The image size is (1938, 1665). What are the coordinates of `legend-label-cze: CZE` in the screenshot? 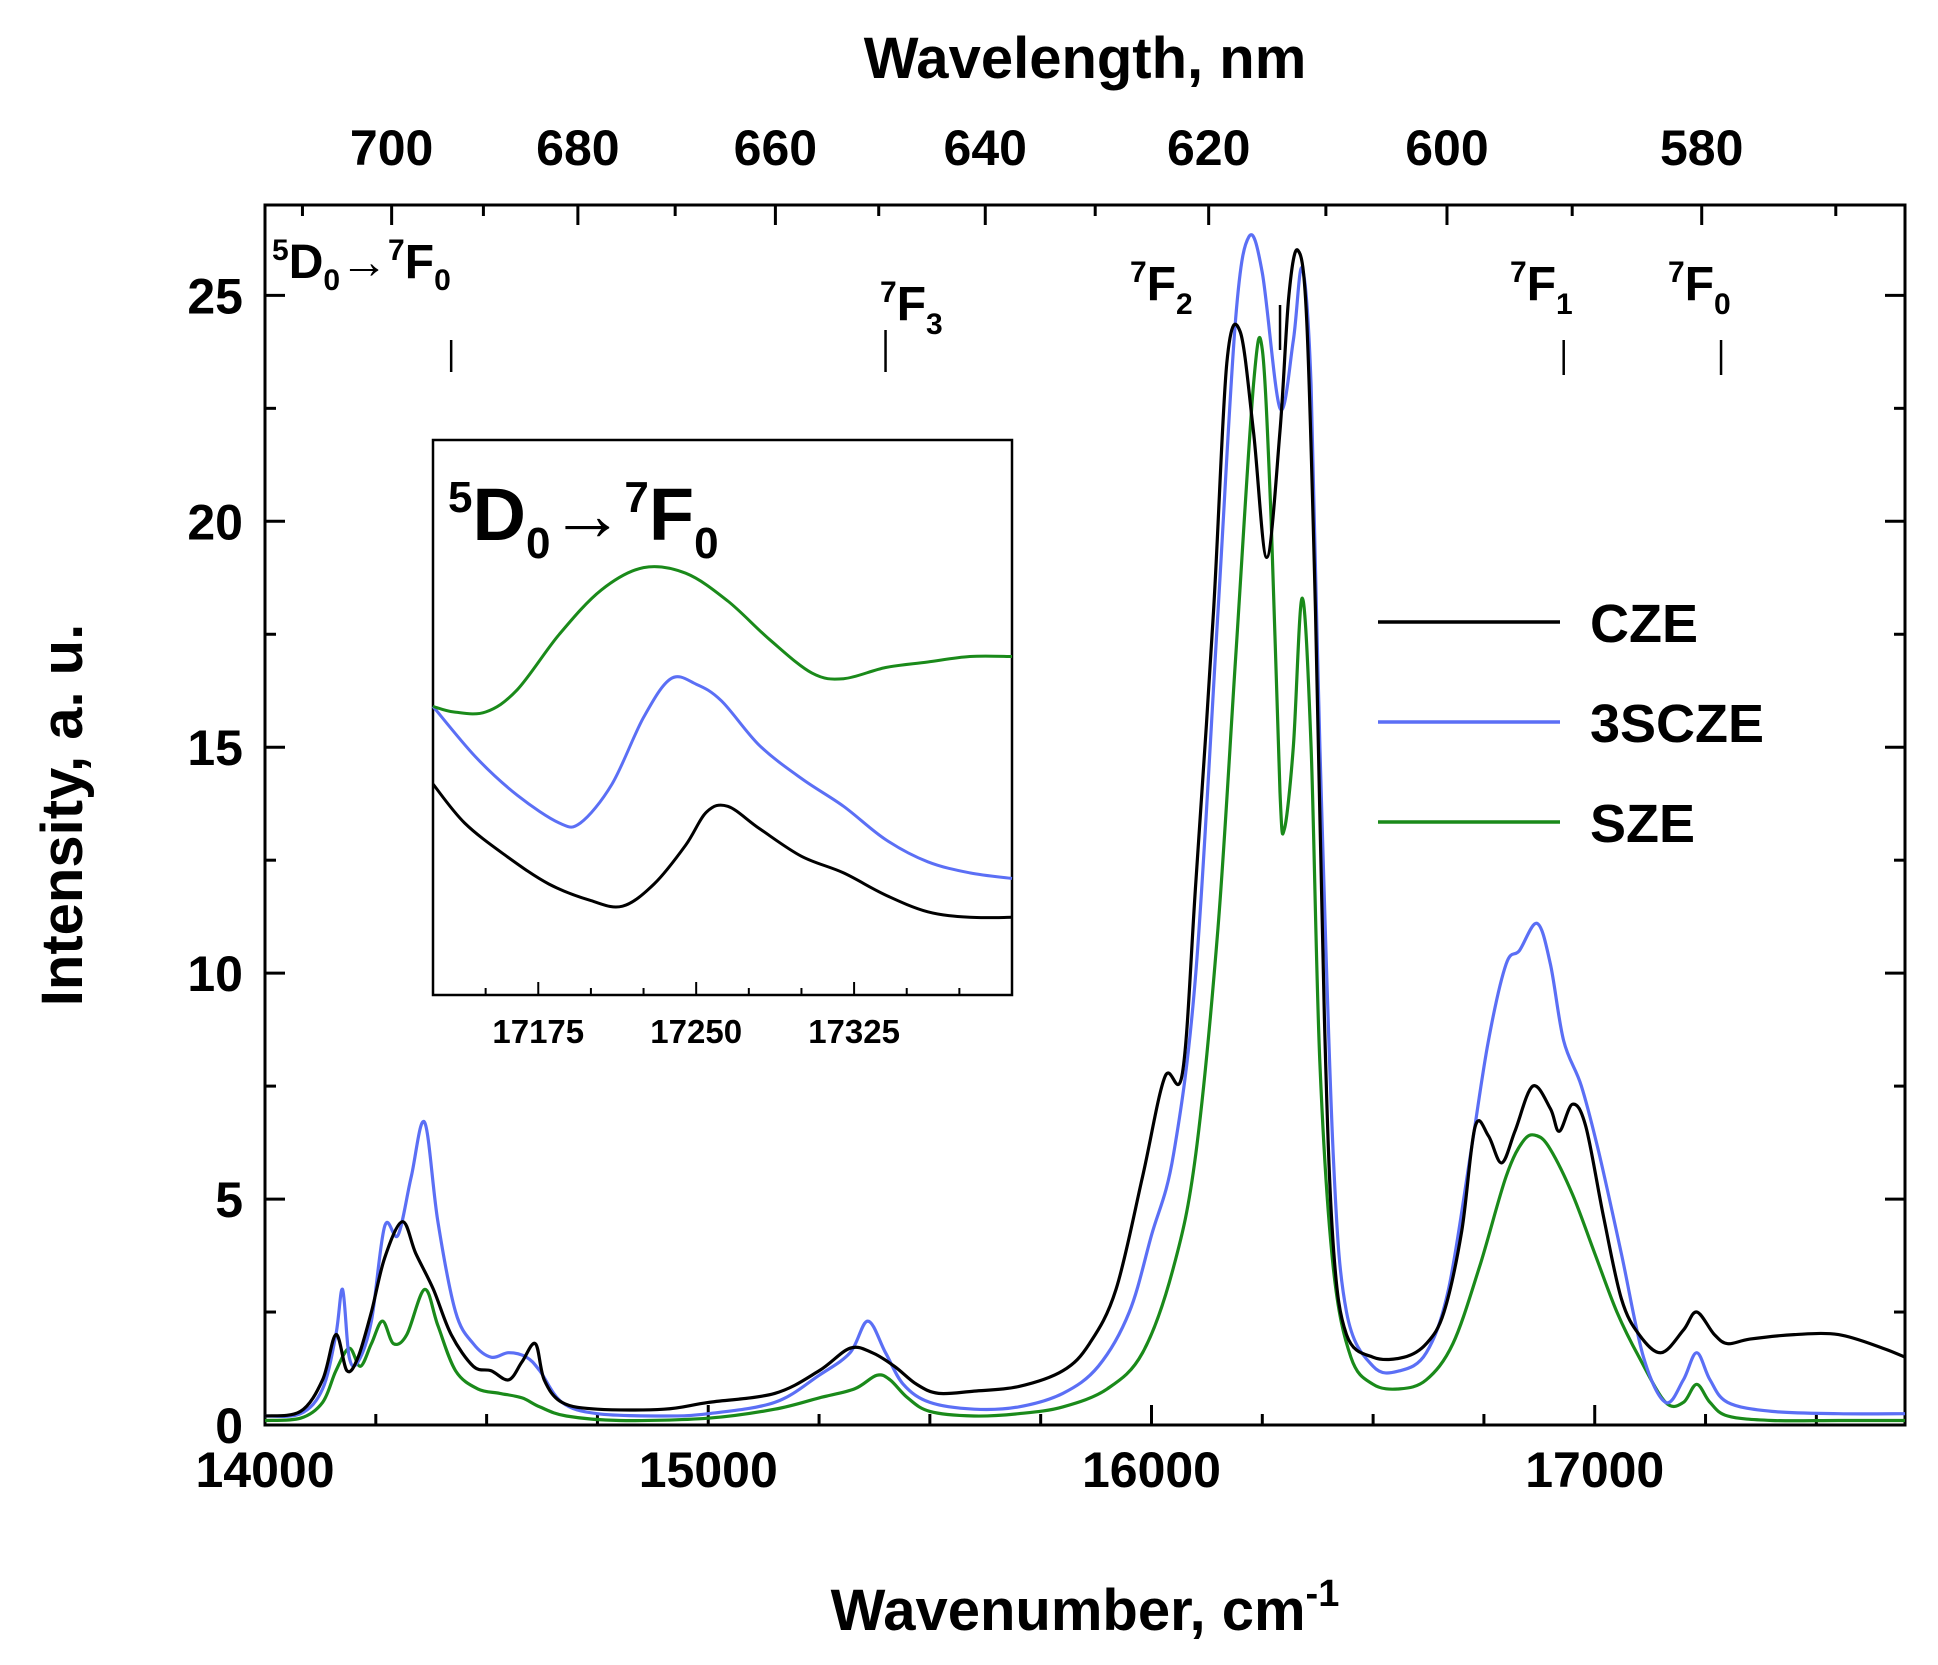 It's located at (1644, 624).